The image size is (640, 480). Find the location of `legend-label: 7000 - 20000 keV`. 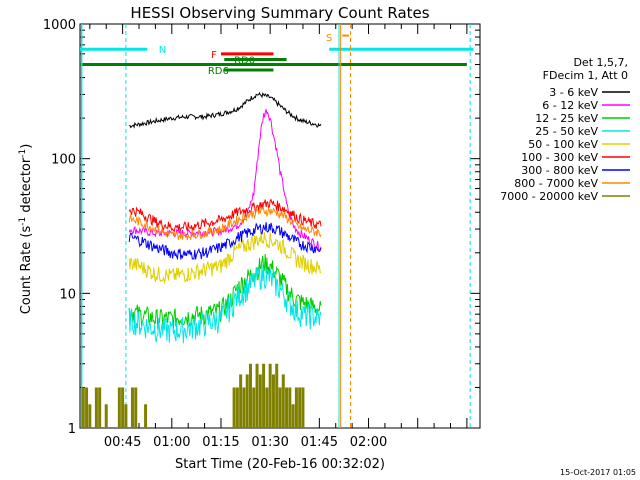

legend-label: 7000 - 20000 keV is located at coordinates (549, 196).